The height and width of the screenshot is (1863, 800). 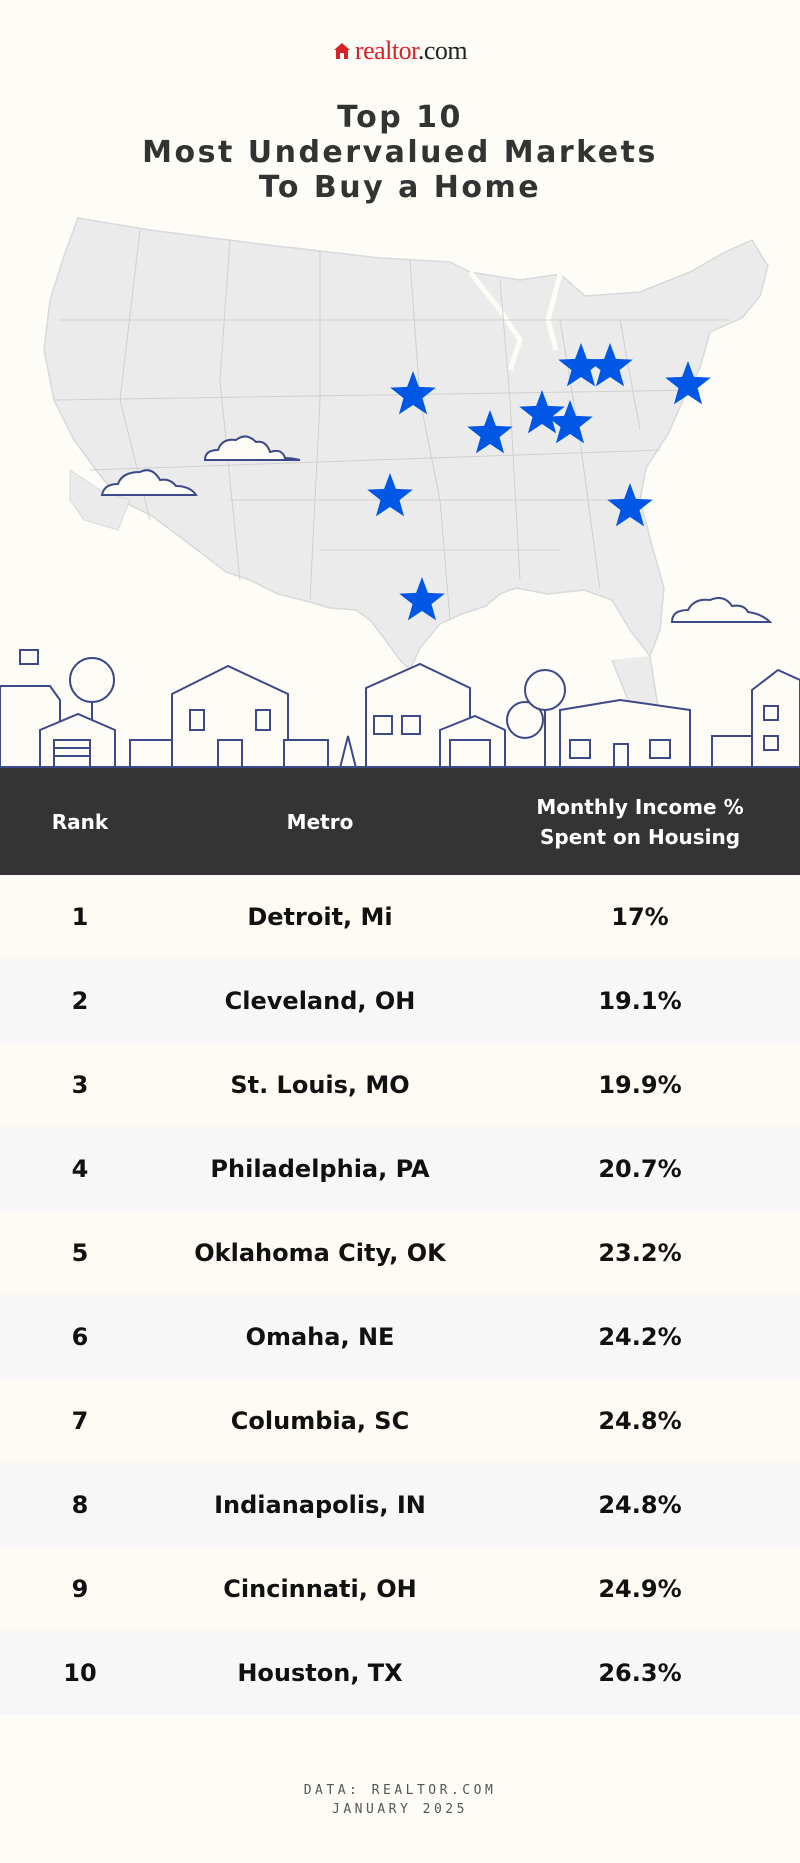 What do you see at coordinates (320, 1001) in the screenshot?
I see `metro-cell: Cleveland, OH` at bounding box center [320, 1001].